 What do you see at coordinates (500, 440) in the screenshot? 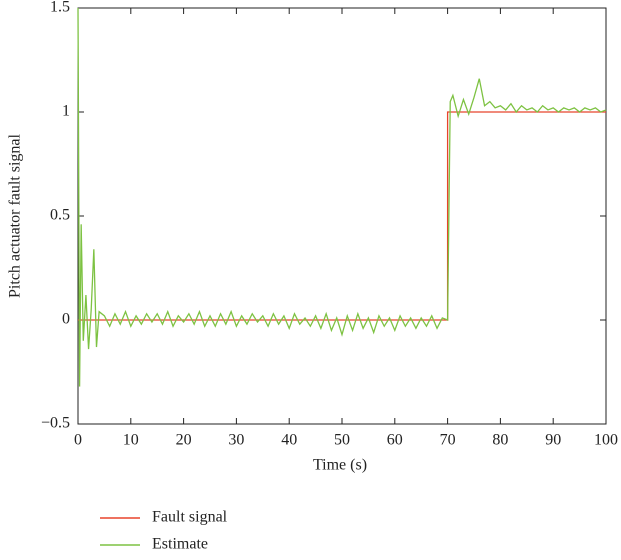
I see `x-tick-label: 80` at bounding box center [500, 440].